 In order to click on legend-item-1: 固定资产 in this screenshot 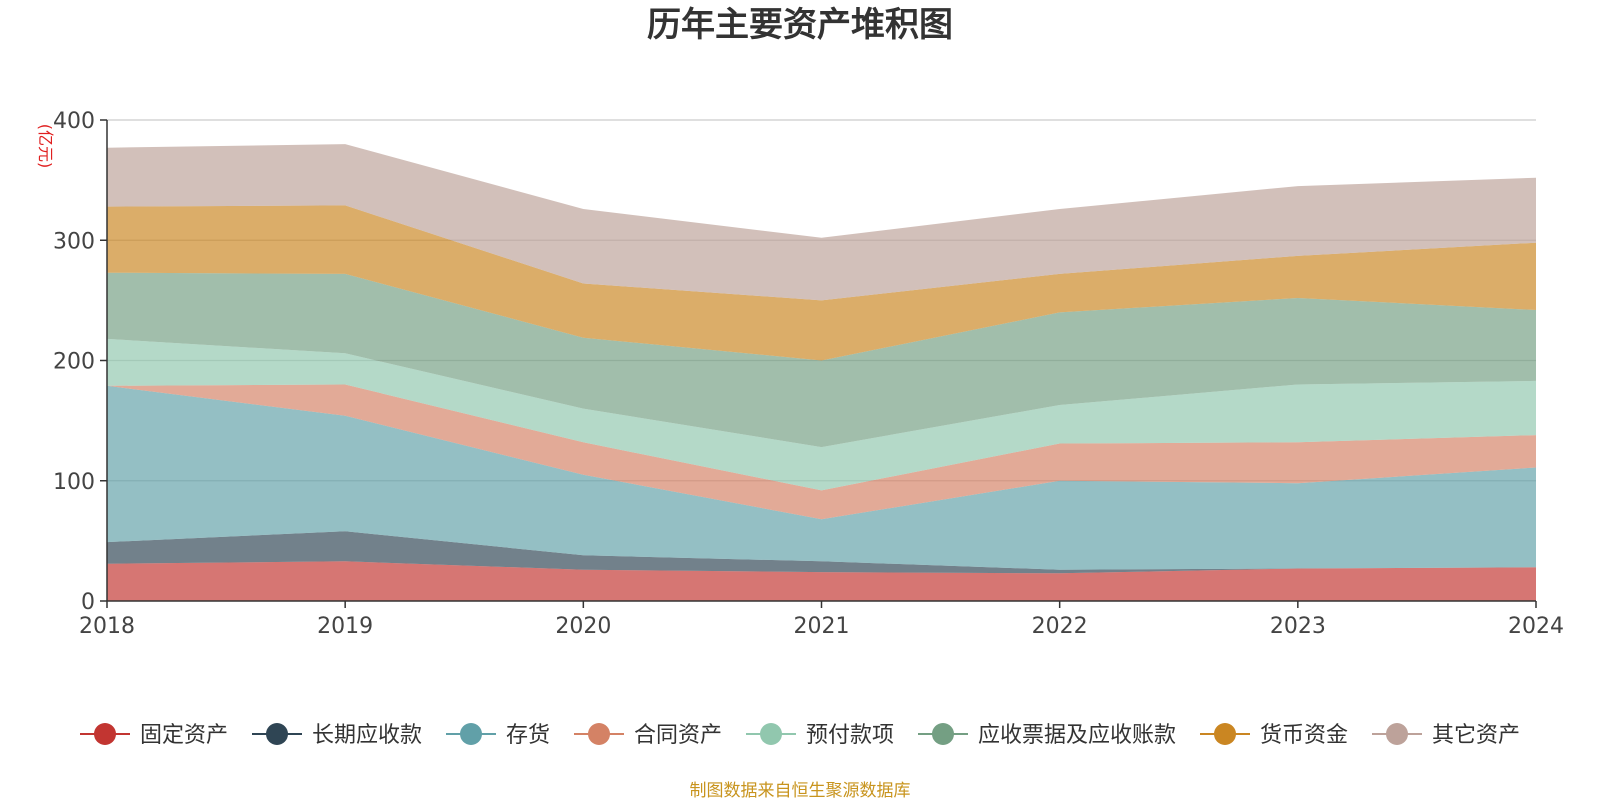, I will do `click(154, 735)`.